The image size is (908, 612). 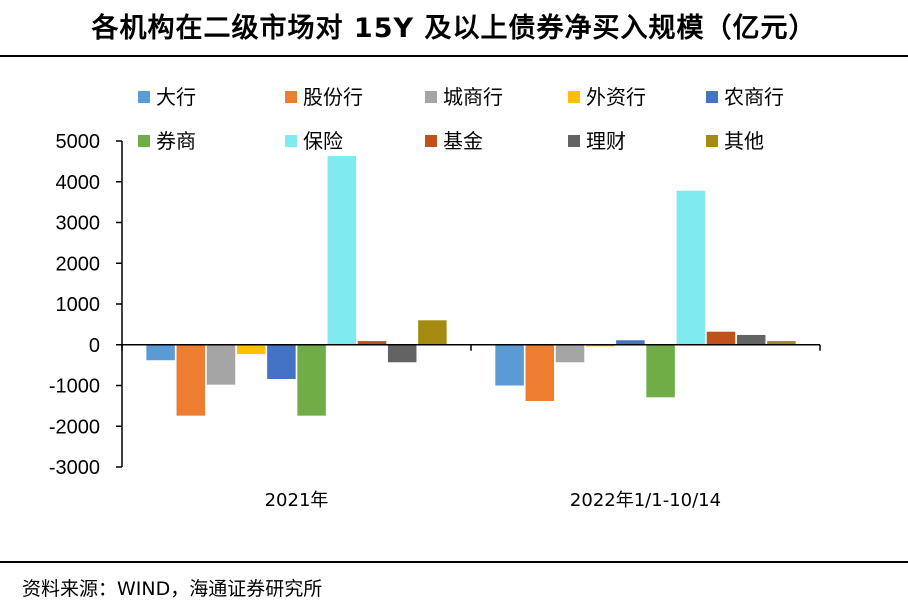 What do you see at coordinates (606, 141) in the screenshot?
I see `legend-label-理财: 理财` at bounding box center [606, 141].